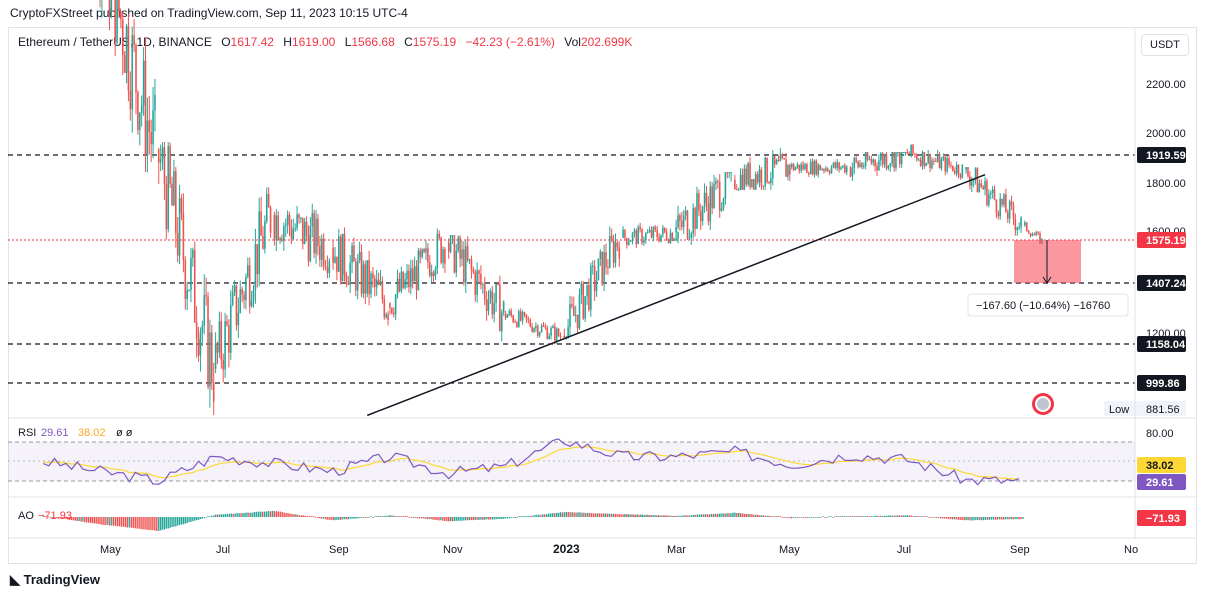 The width and height of the screenshot is (1207, 598). Describe the element at coordinates (1048, 305) in the screenshot. I see `measure-label-box` at that location.